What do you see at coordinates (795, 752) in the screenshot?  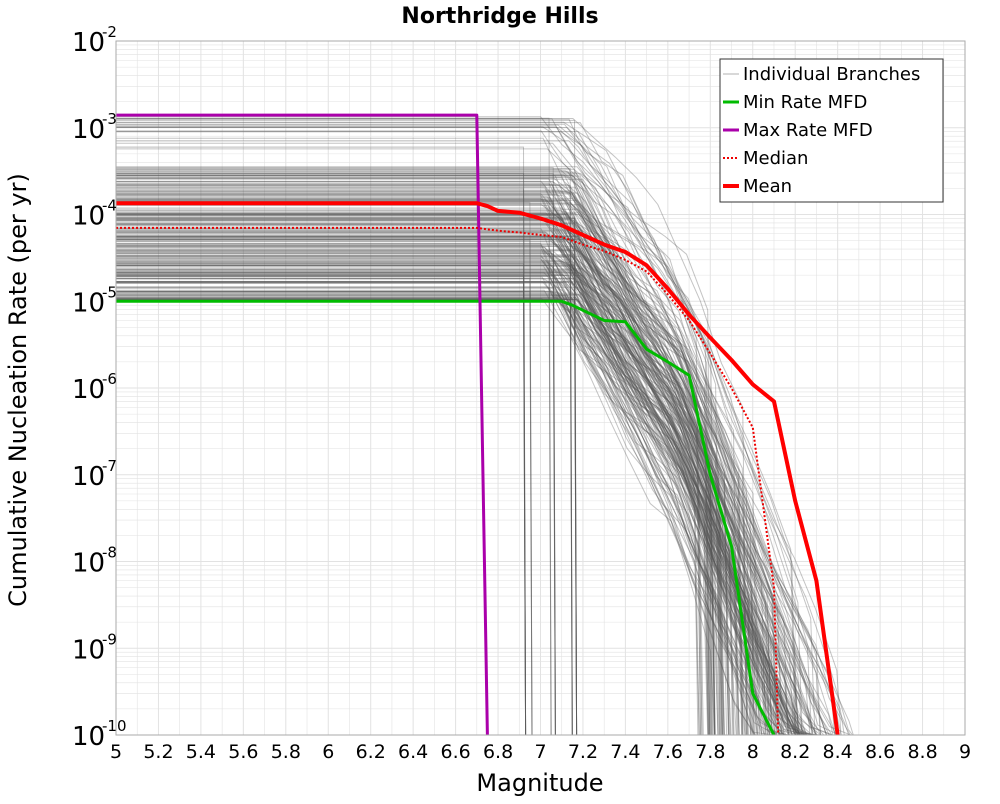 I see `x-tick-label: 8.2` at bounding box center [795, 752].